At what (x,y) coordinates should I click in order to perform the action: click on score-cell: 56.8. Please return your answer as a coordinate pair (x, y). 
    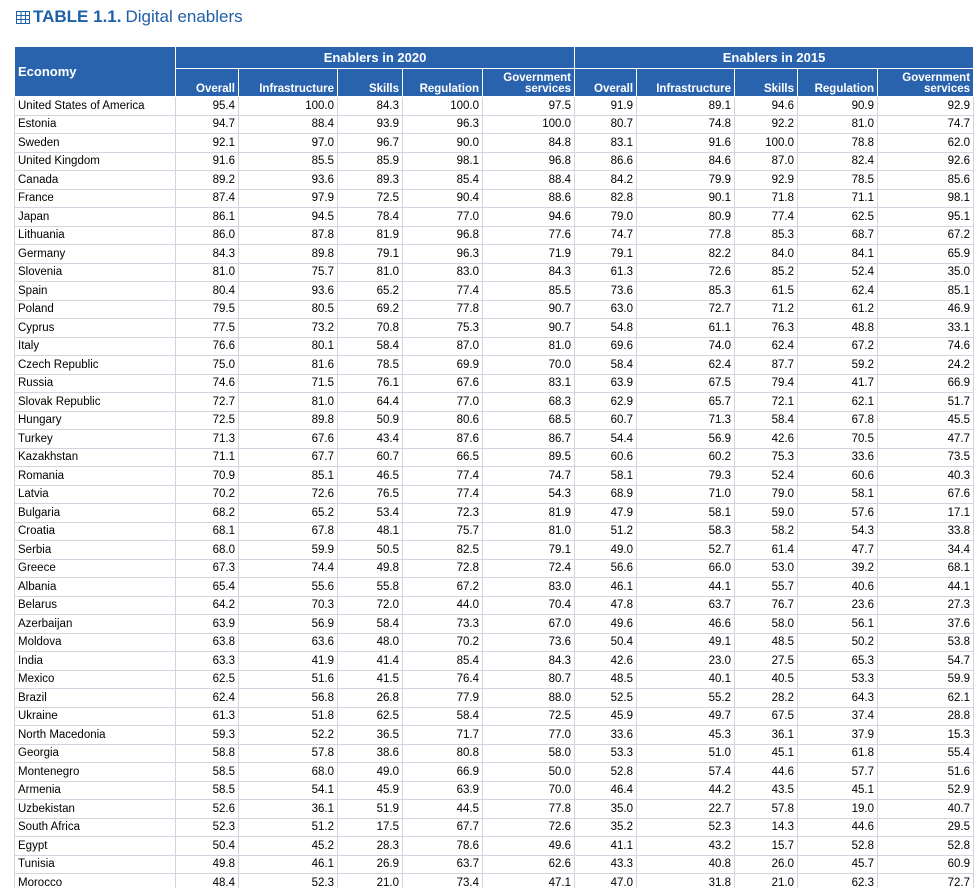
    Looking at the image, I should click on (288, 698).